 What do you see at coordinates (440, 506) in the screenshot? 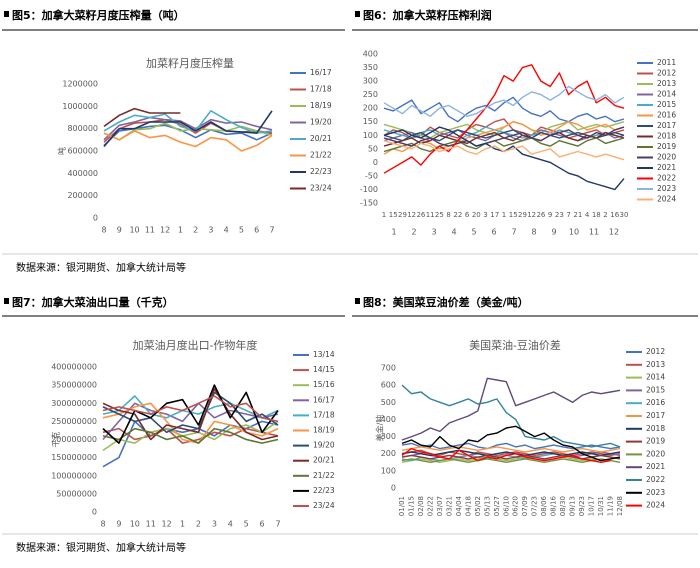
I see `x-tick-label: 03/07` at bounding box center [440, 506].